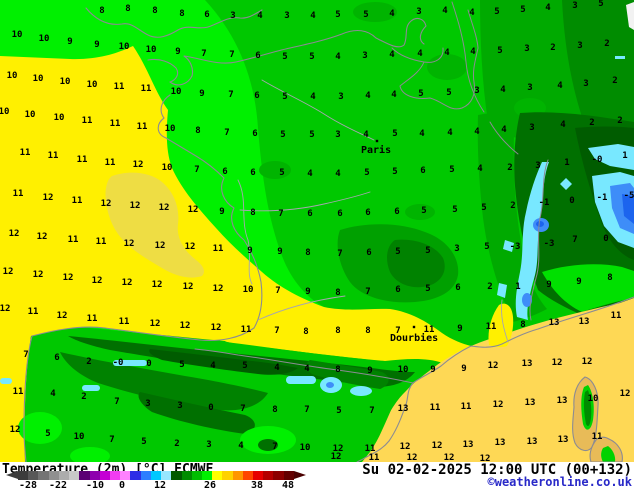 The width and height of the screenshot is (634, 490). Describe the element at coordinates (164, 381) in the screenshot. I see `region-cantabrian` at that location.